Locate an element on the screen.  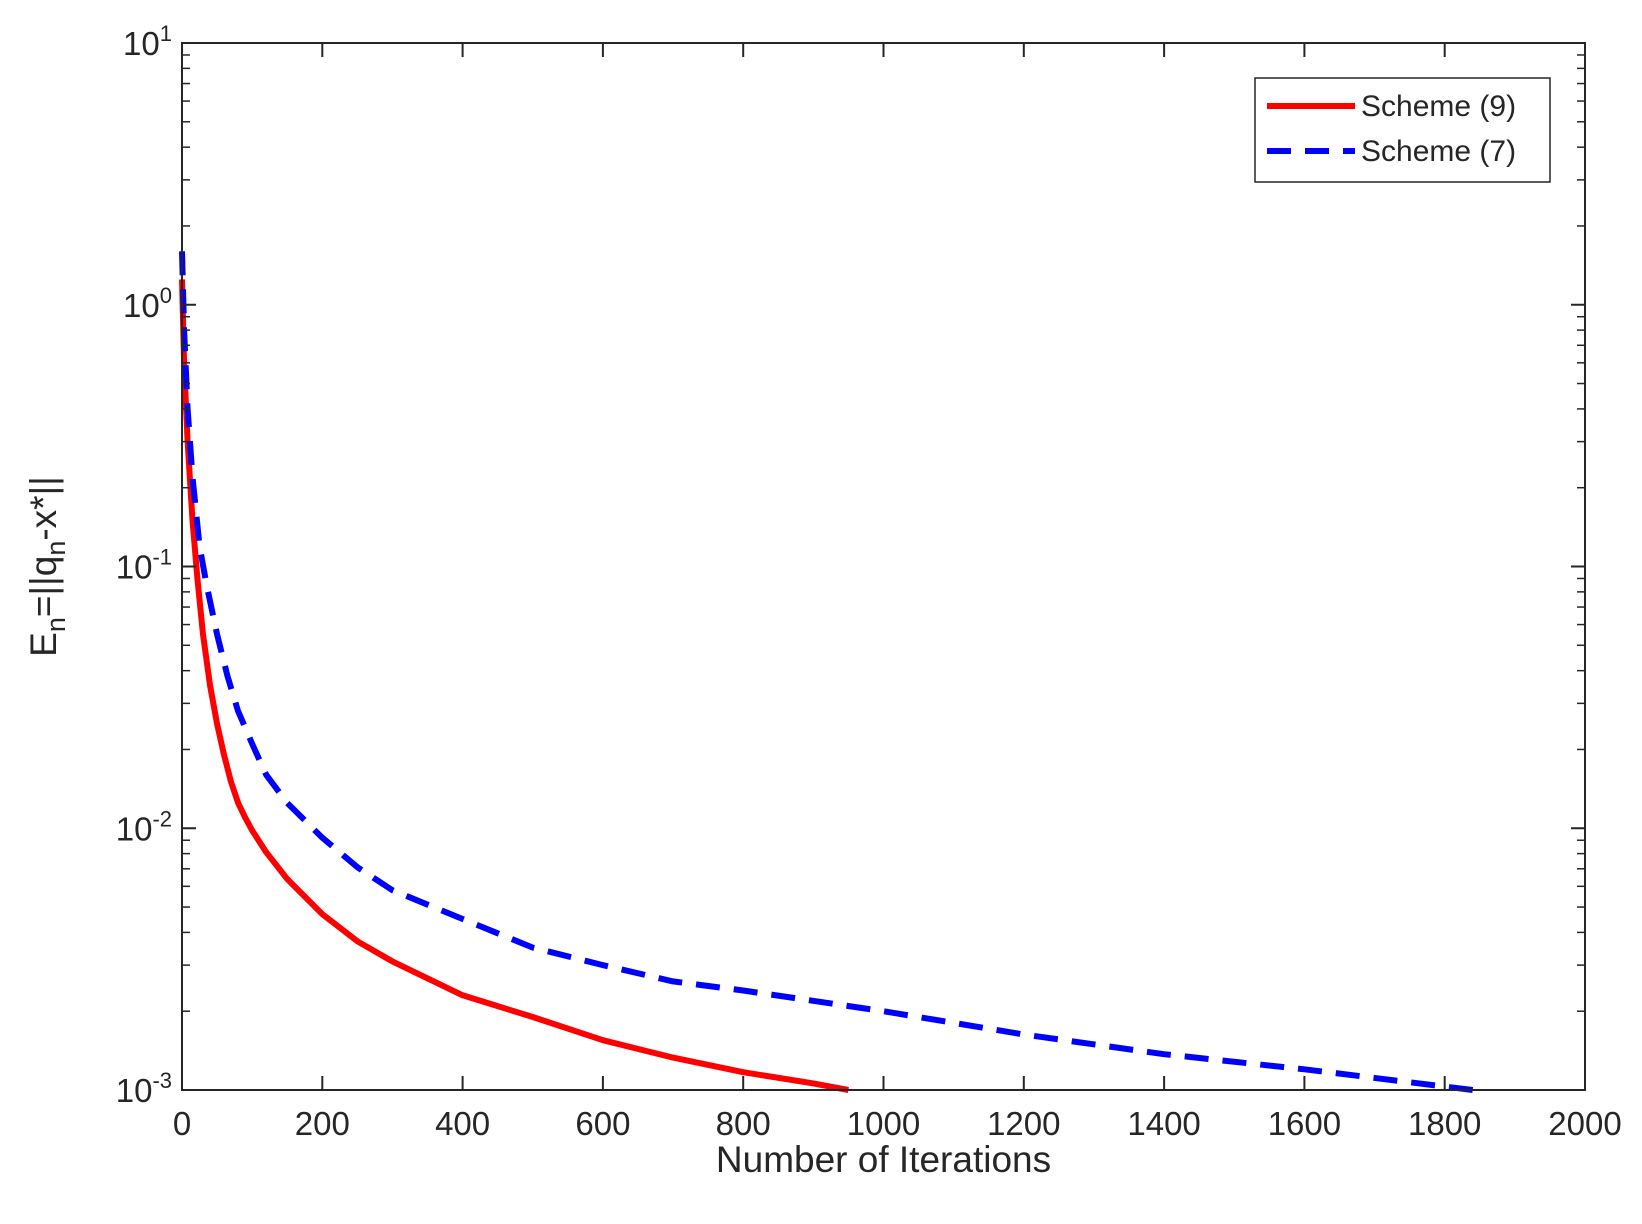
x-tick-label: 1600 is located at coordinates (1304, 1123).